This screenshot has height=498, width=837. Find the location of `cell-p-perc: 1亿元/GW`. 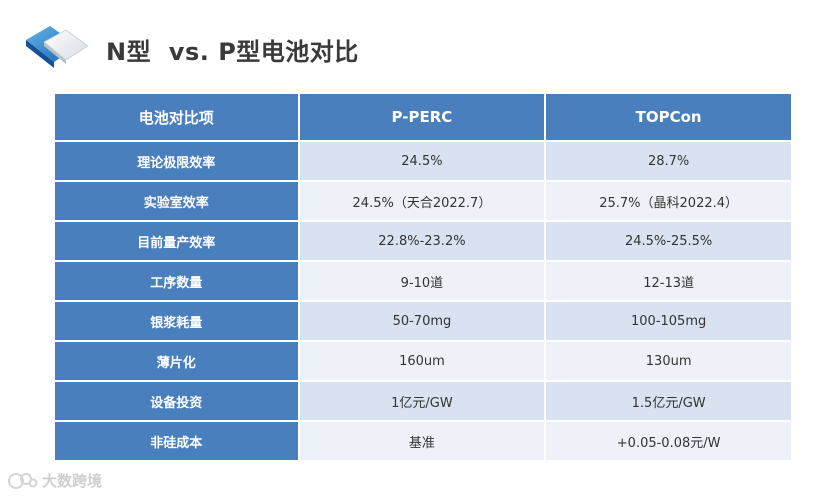

cell-p-perc: 1亿元/GW is located at coordinates (422, 401).